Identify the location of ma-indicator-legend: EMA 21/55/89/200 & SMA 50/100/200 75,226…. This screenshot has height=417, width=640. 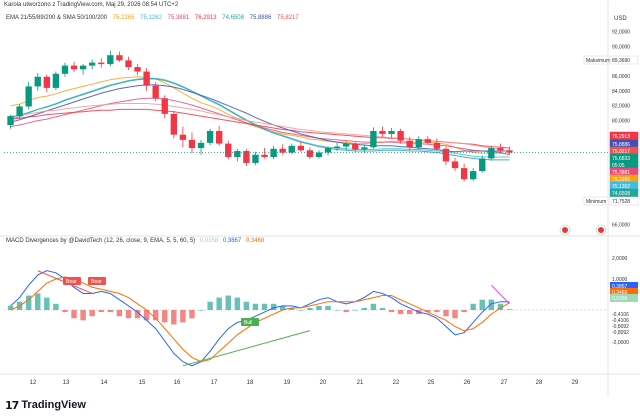
(154, 18).